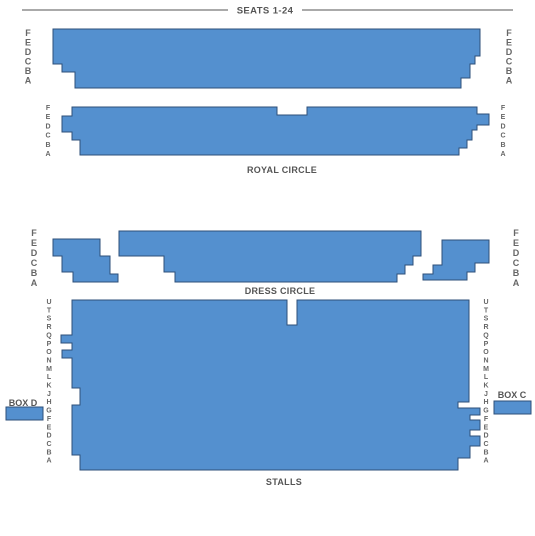  What do you see at coordinates (49, 352) in the screenshot?
I see `stalls-rows-left-row-o: O` at bounding box center [49, 352].